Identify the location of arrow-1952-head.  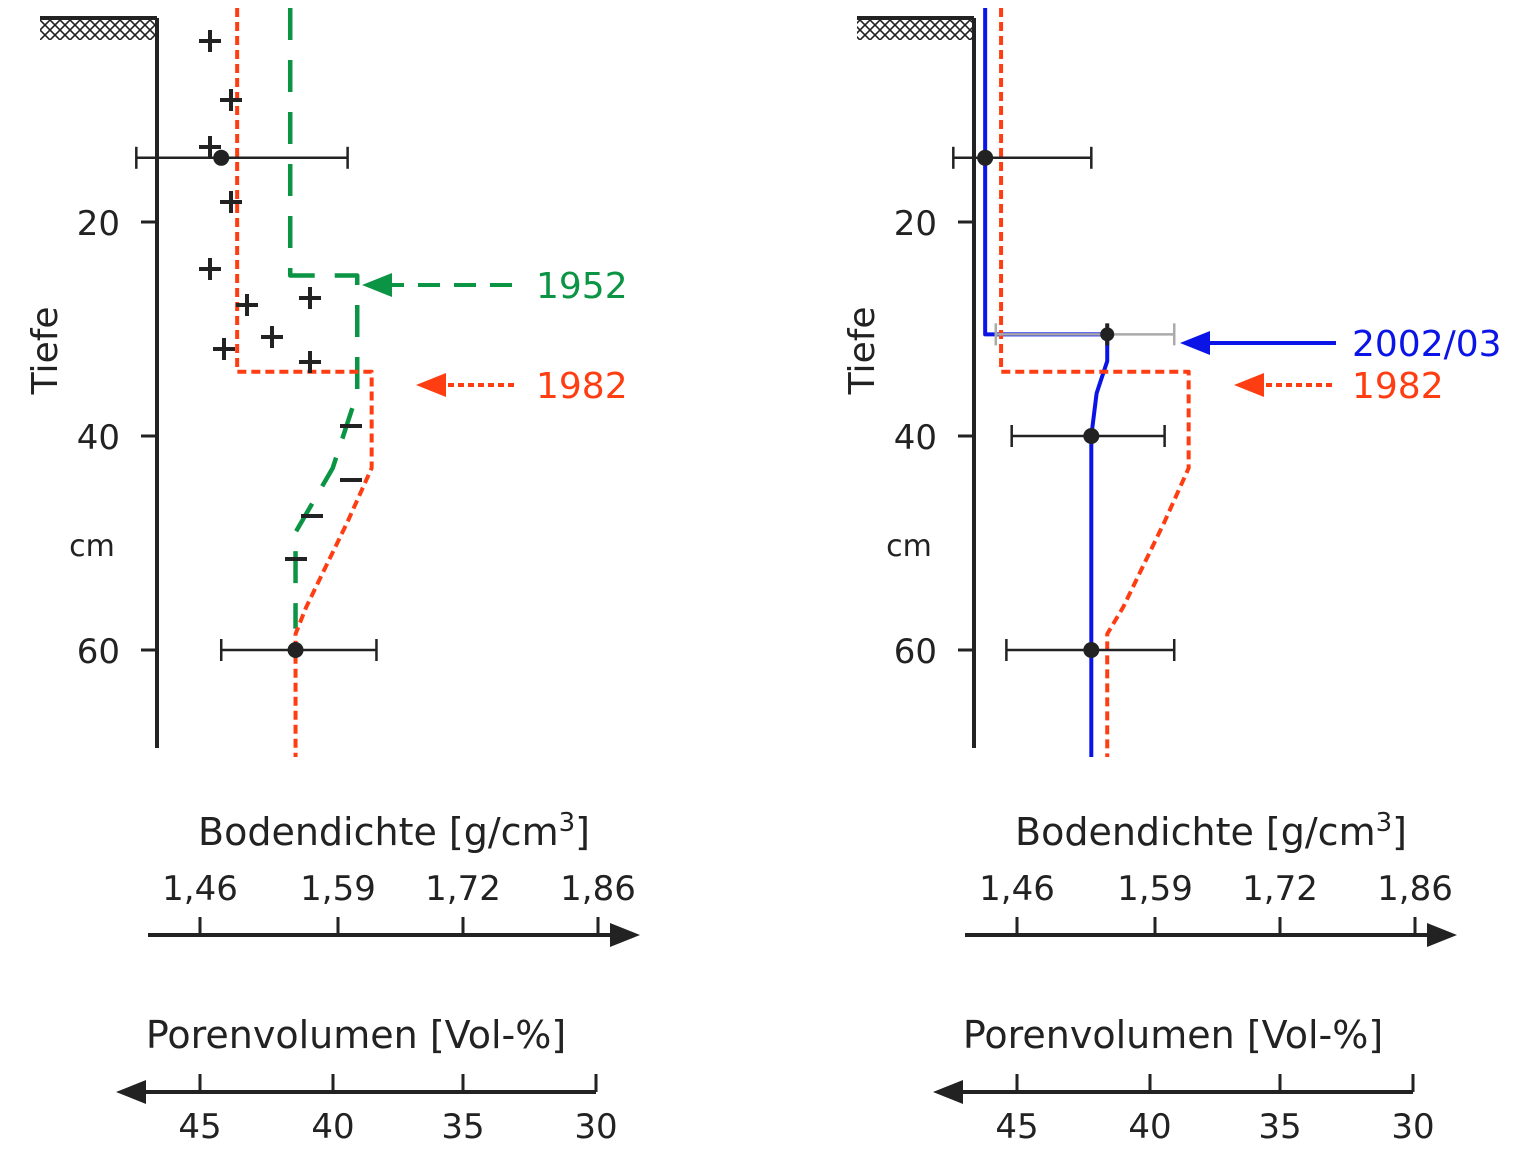
(377, 285).